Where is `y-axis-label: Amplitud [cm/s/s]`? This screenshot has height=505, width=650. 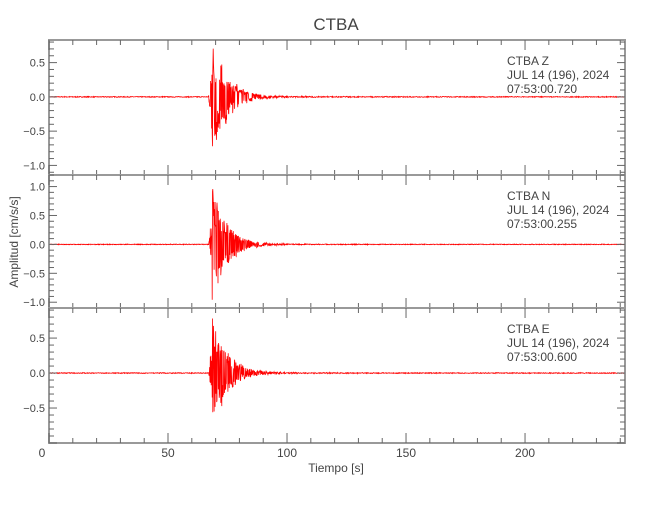
y-axis-label: Amplitud [cm/s/s] is located at coordinates (14, 241).